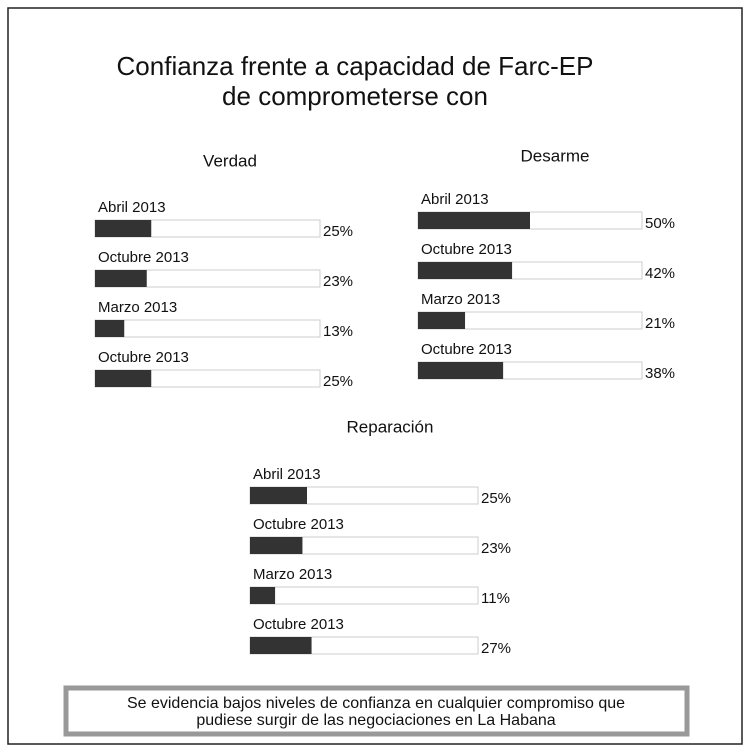 This screenshot has width=752, height=753. Describe the element at coordinates (495, 598) in the screenshot. I see `value-label: 11%` at that location.